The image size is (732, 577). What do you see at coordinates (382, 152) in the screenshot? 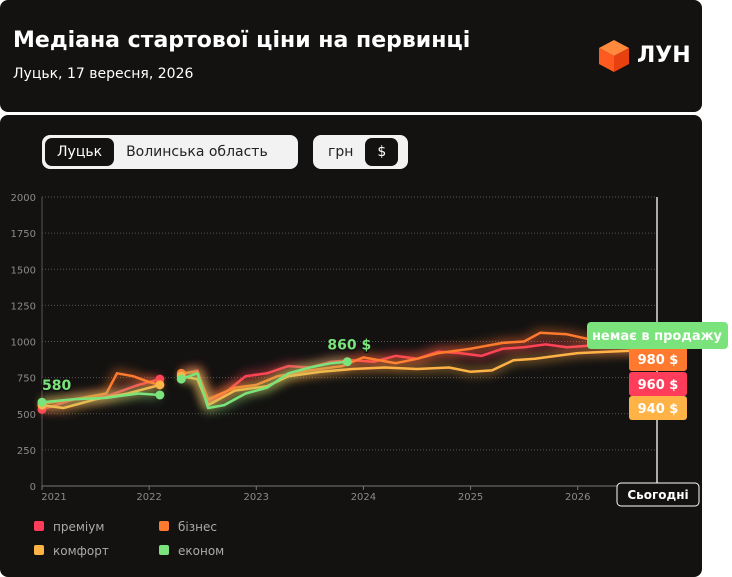
I see `currency-option: $` at bounding box center [382, 152].